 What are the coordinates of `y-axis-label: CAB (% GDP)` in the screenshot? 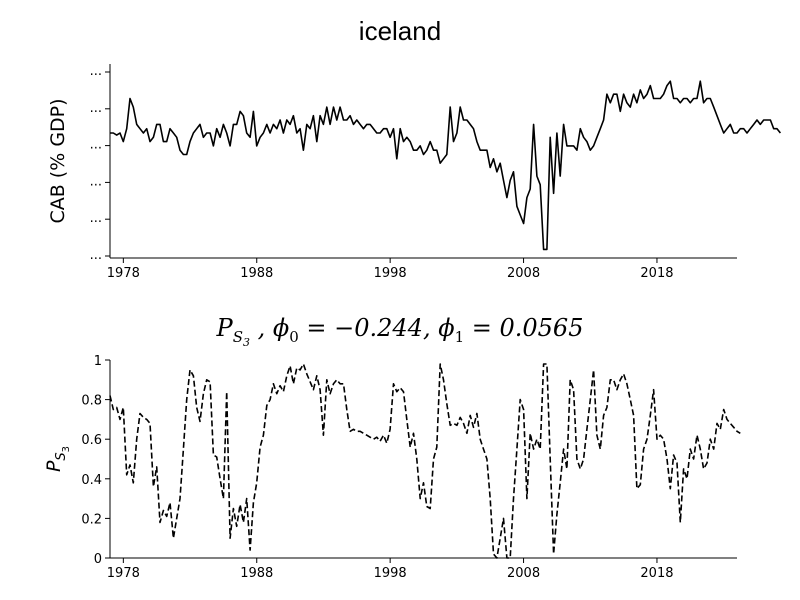 It's located at (58, 160).